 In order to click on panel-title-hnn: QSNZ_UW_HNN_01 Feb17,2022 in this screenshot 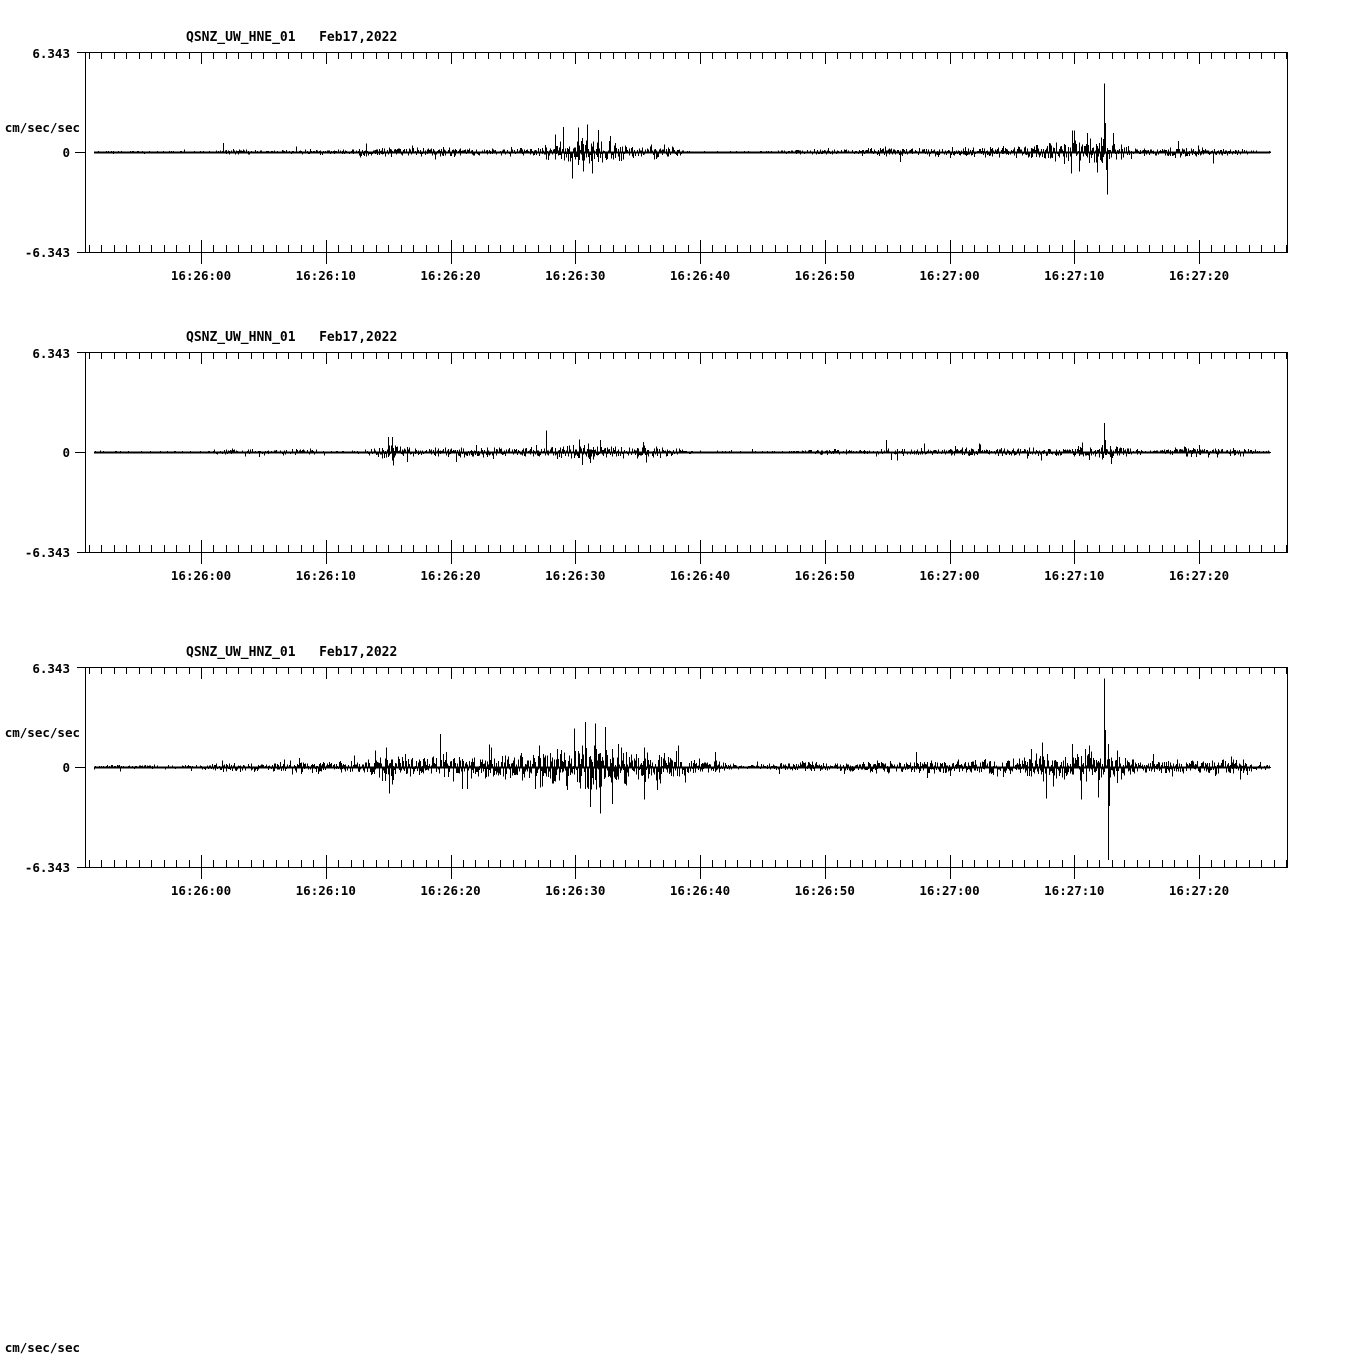, I will do `click(292, 337)`.